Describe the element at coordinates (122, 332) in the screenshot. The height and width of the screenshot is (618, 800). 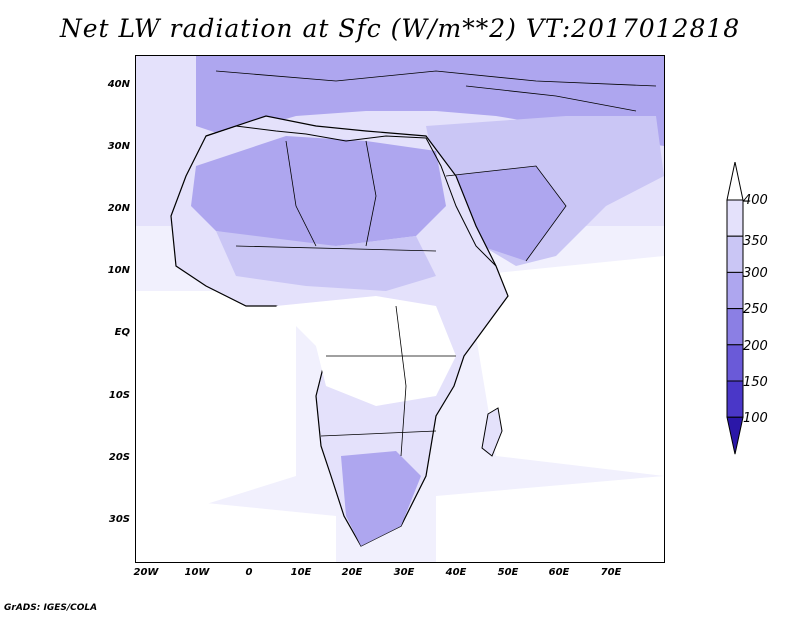
I see `lat-label-eq: EQ` at that location.